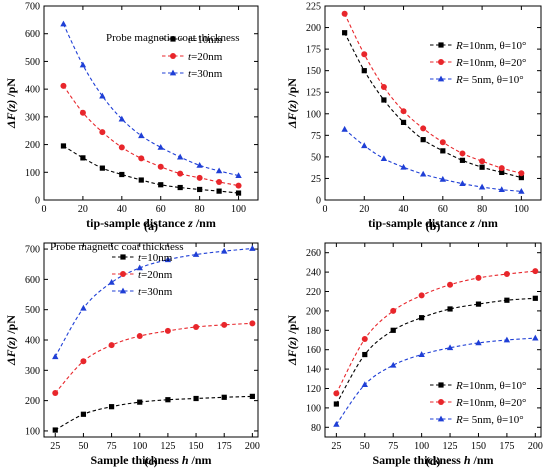 The image size is (550, 470). Describe the element at coordinates (433, 226) in the screenshot. I see `panel-label: (b)` at that location.